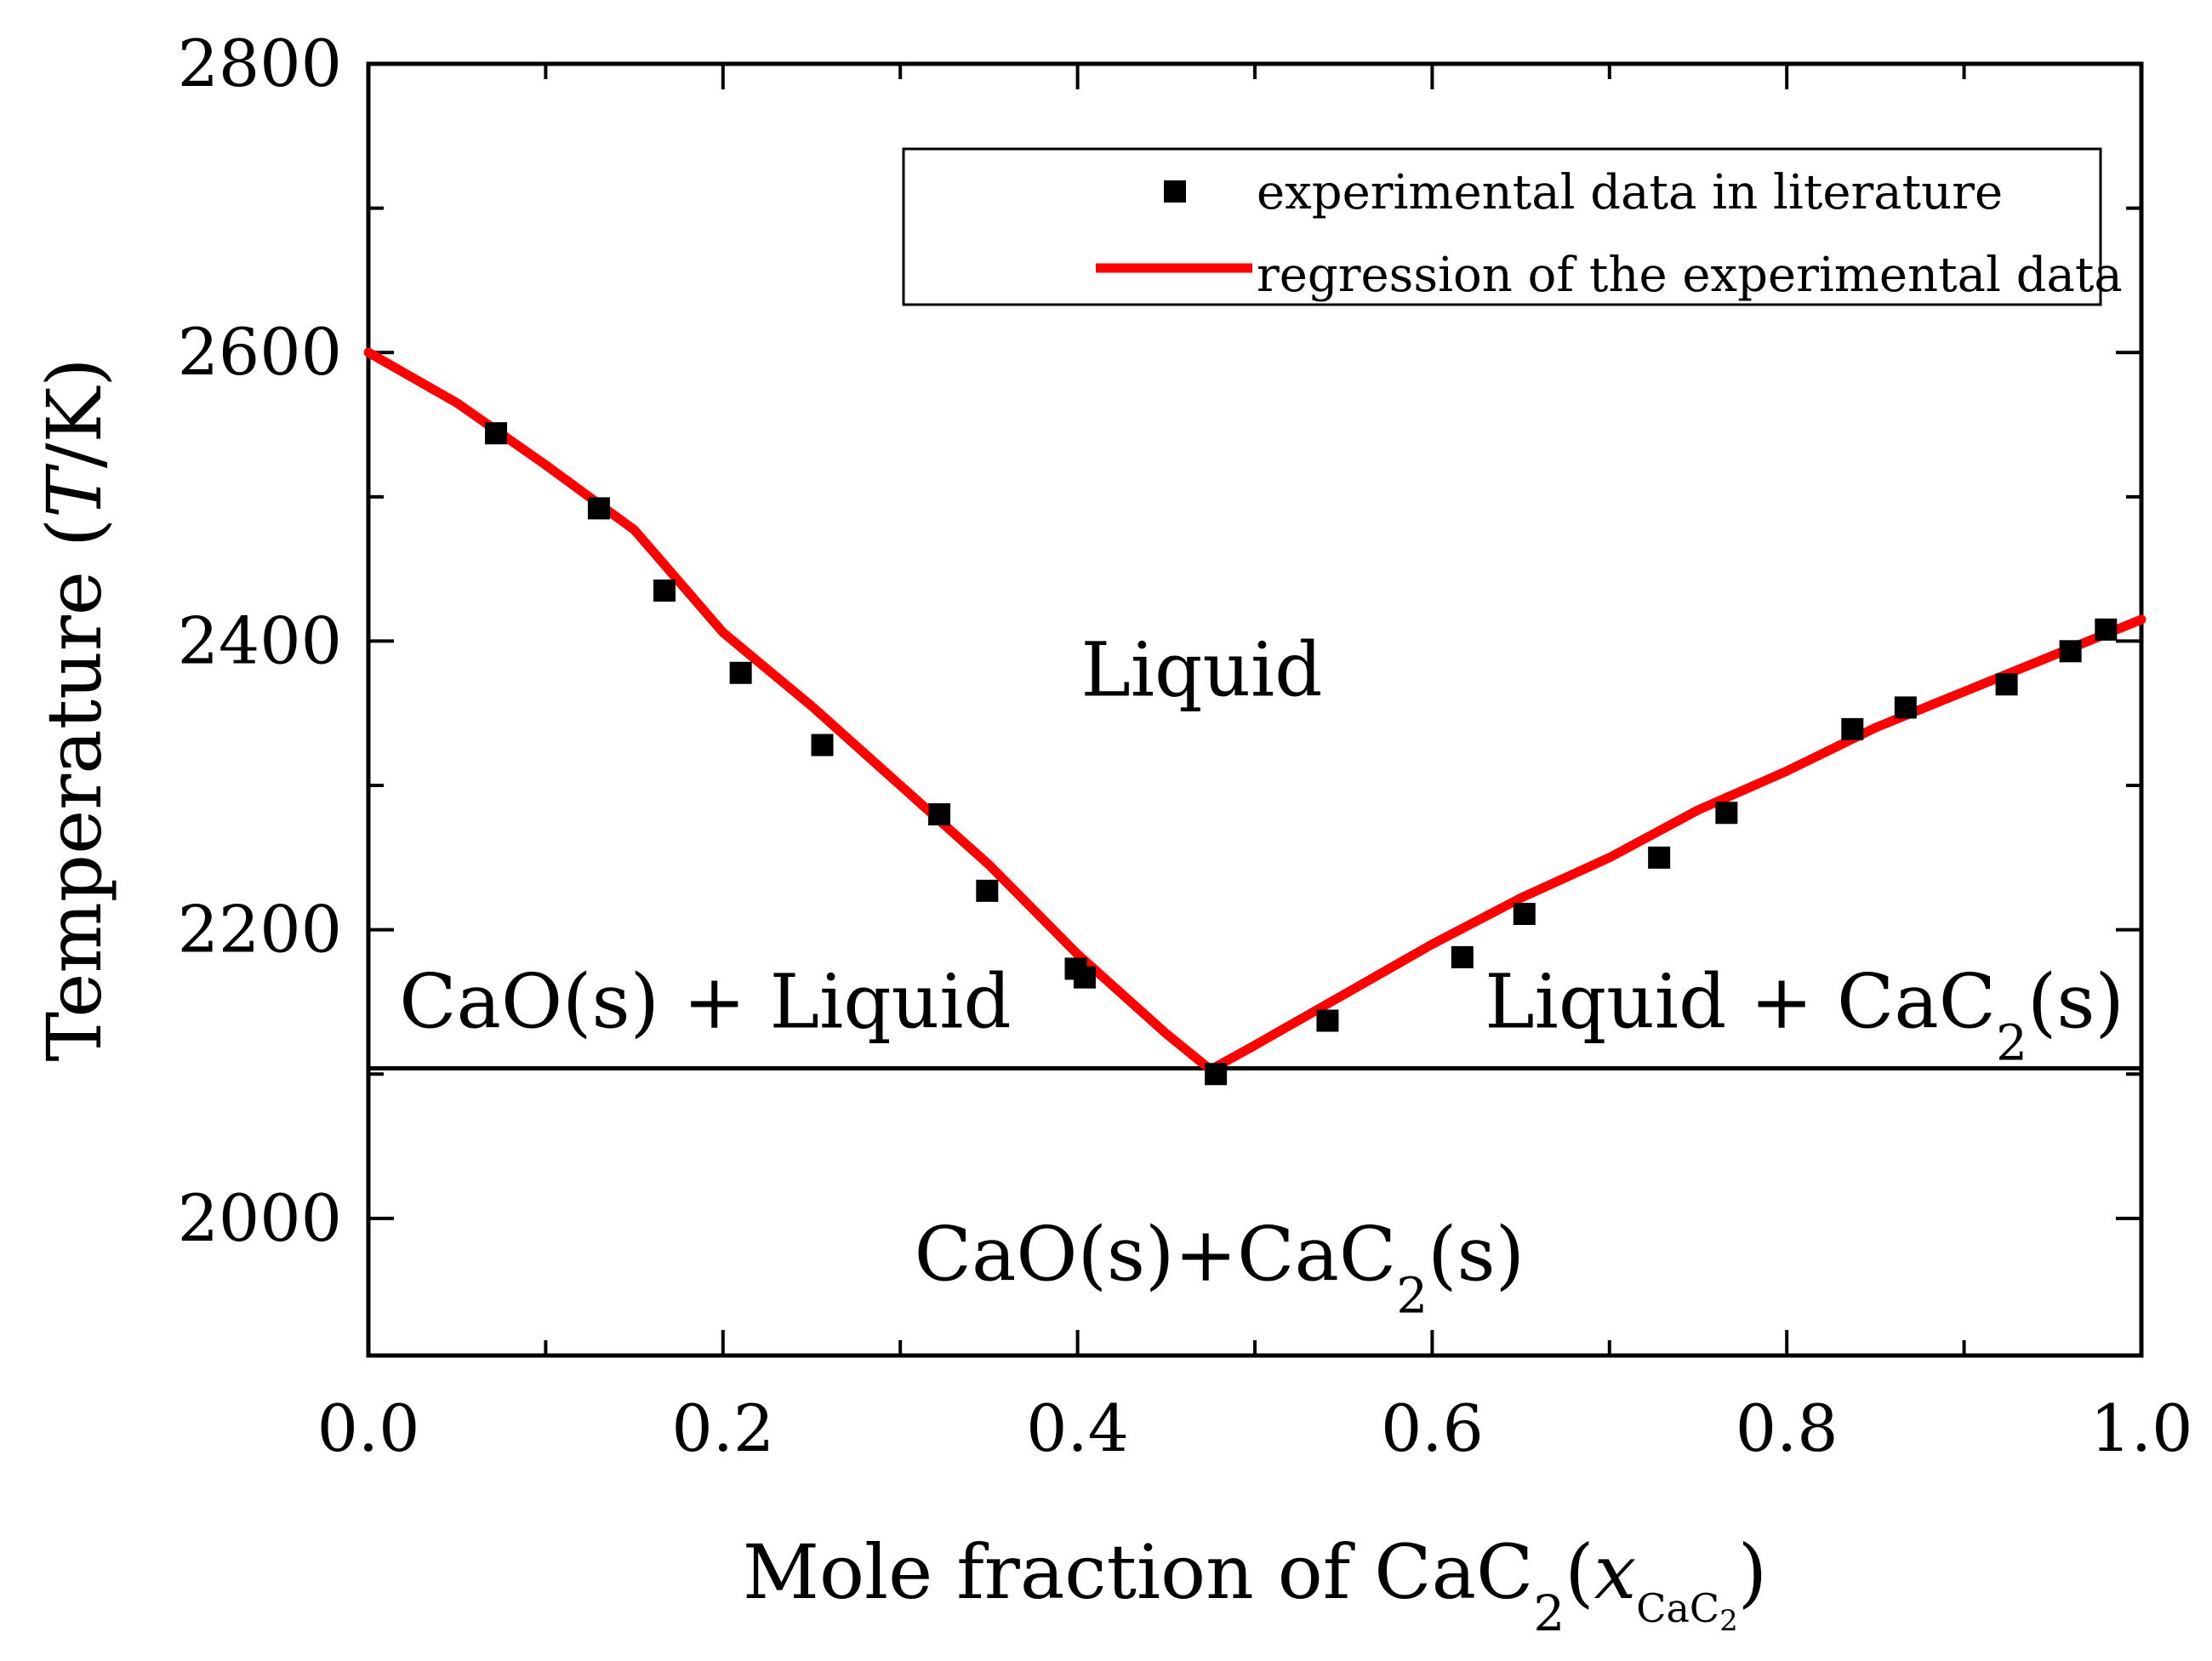 This screenshot has width=2212, height=1661. I want to click on x-tick-label: 1.0, so click(2141, 1428).